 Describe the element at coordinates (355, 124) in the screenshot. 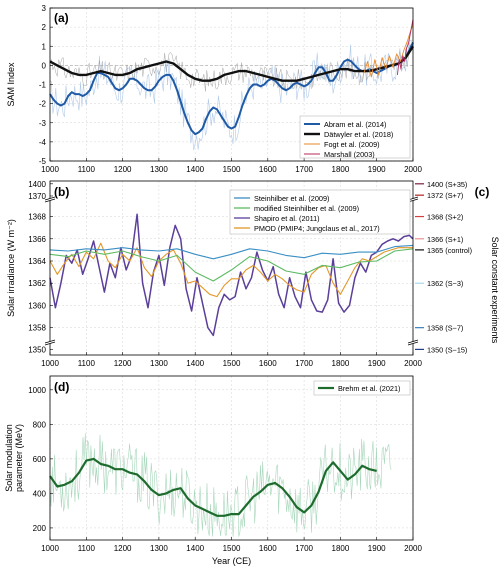

I see `legend-entry: Abram et al. (2014)` at that location.